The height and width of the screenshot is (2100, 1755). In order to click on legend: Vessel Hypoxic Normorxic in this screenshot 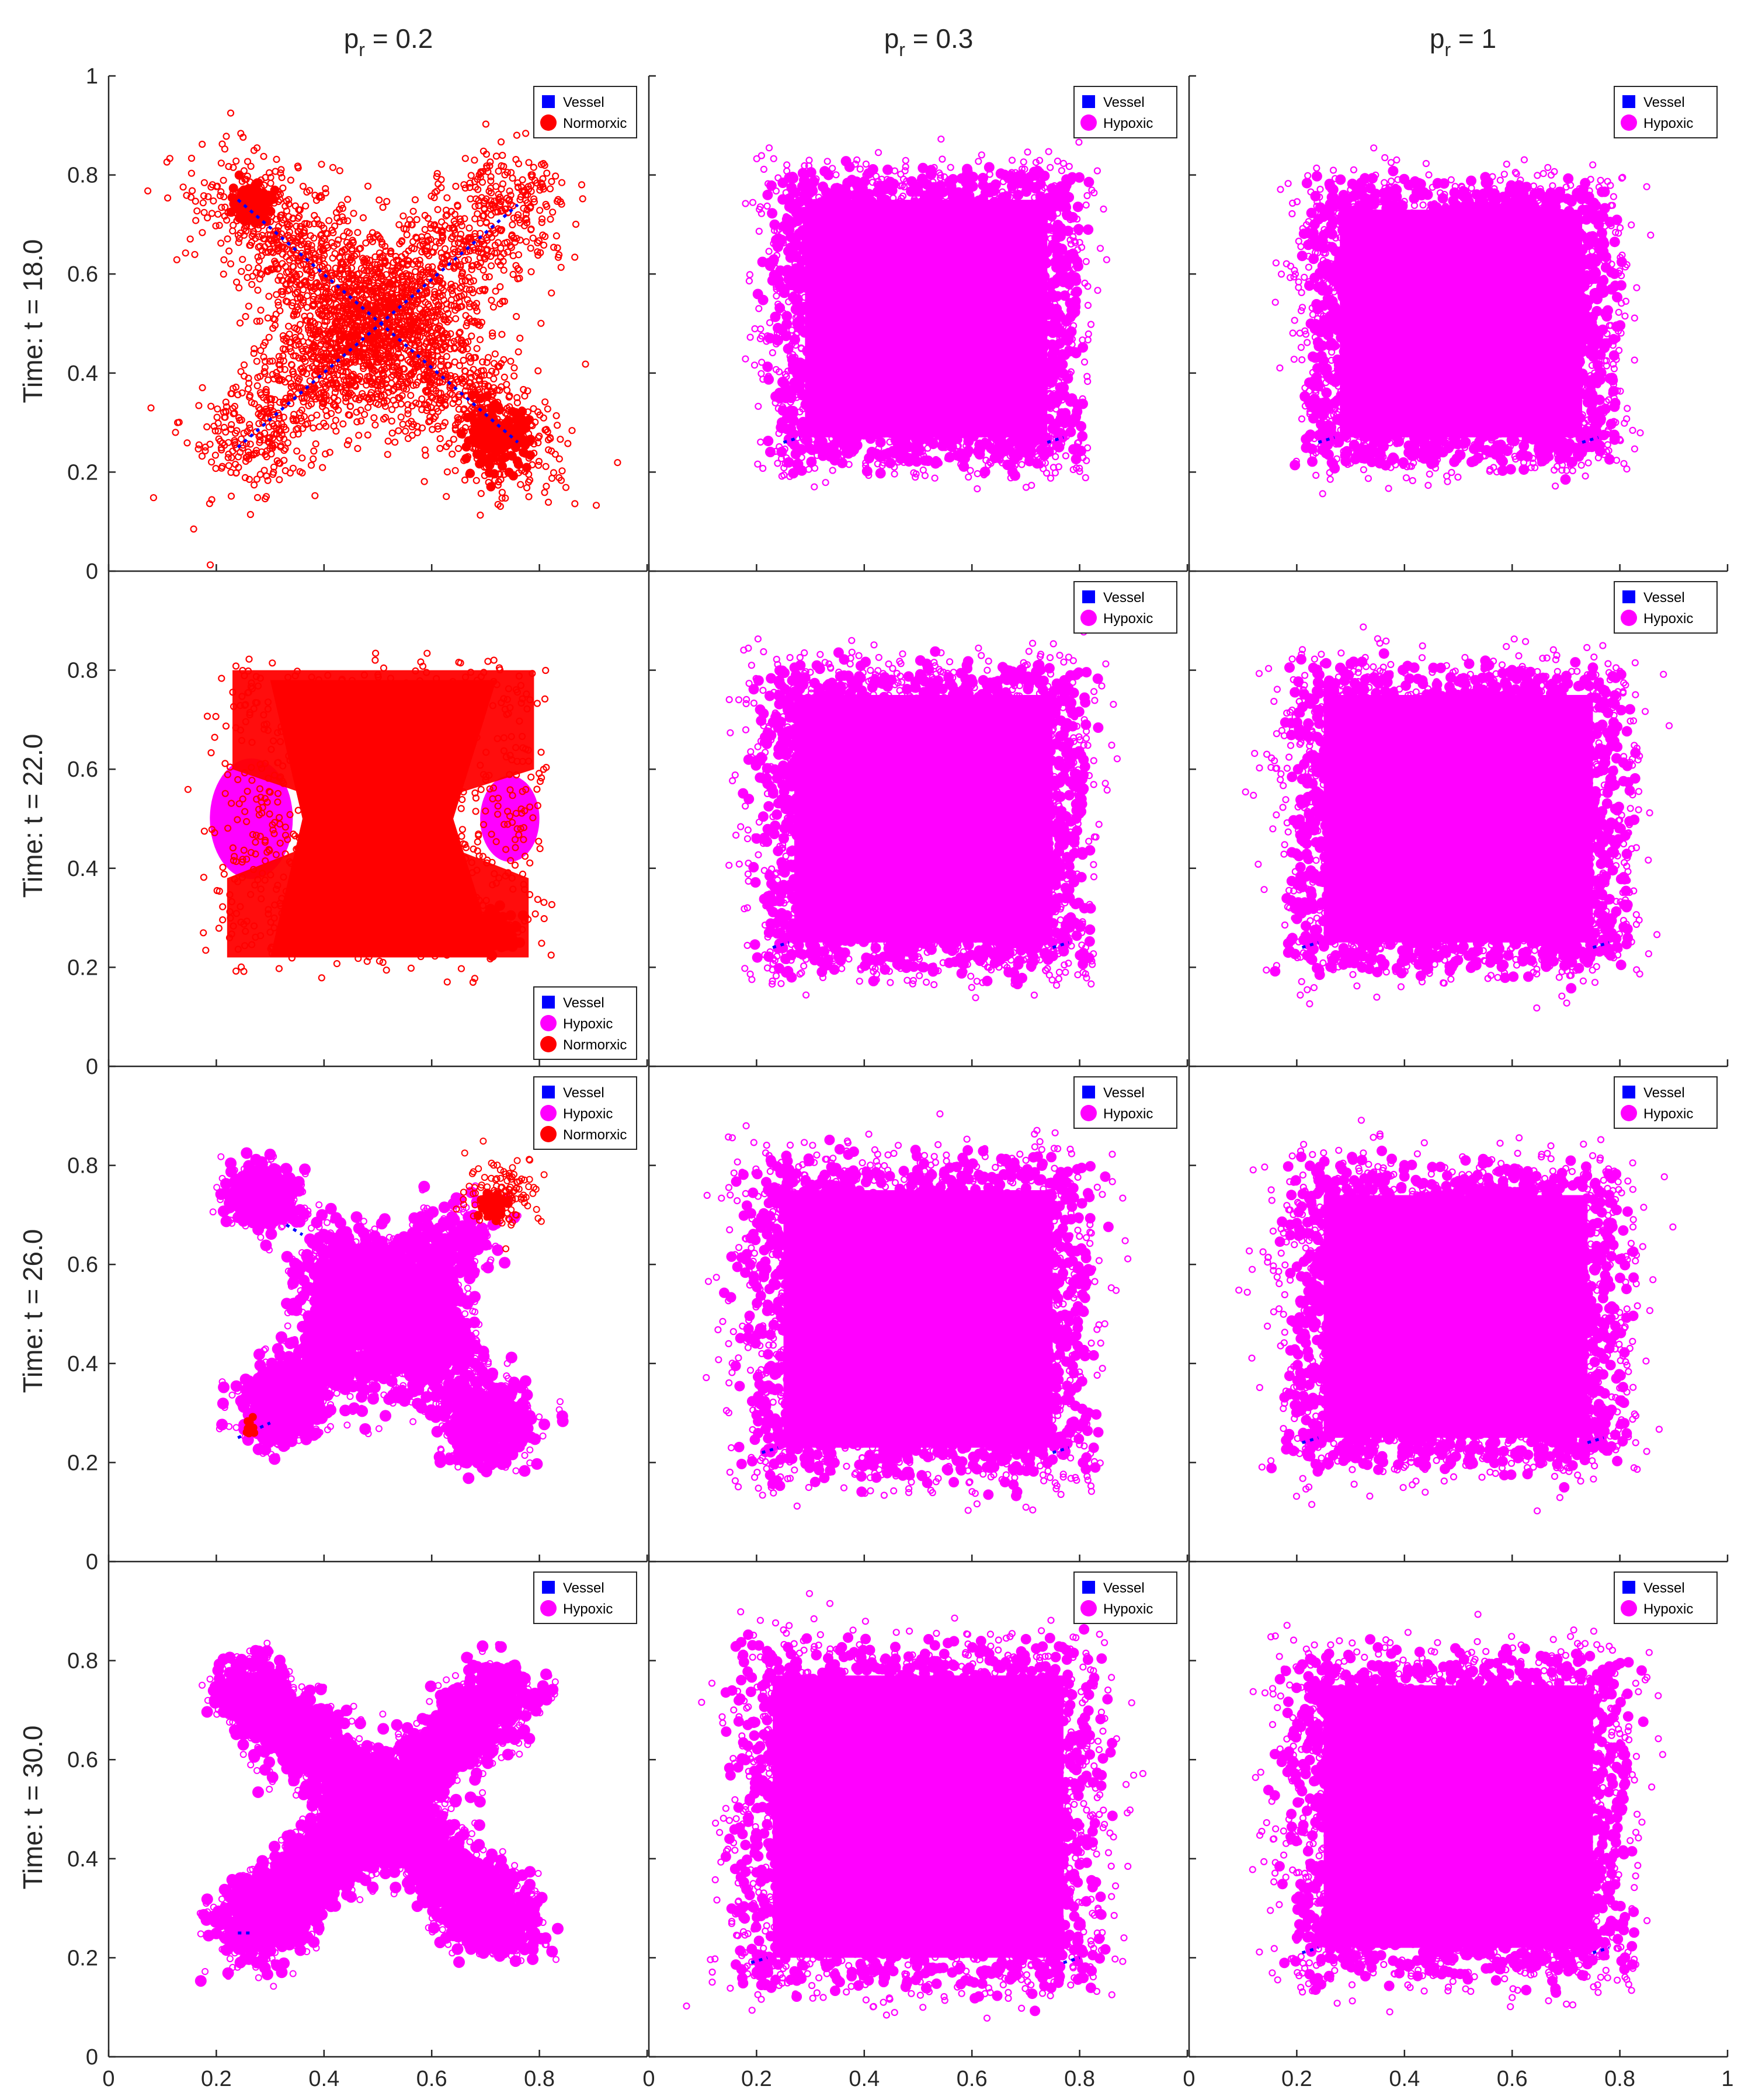, I will do `click(585, 1113)`.